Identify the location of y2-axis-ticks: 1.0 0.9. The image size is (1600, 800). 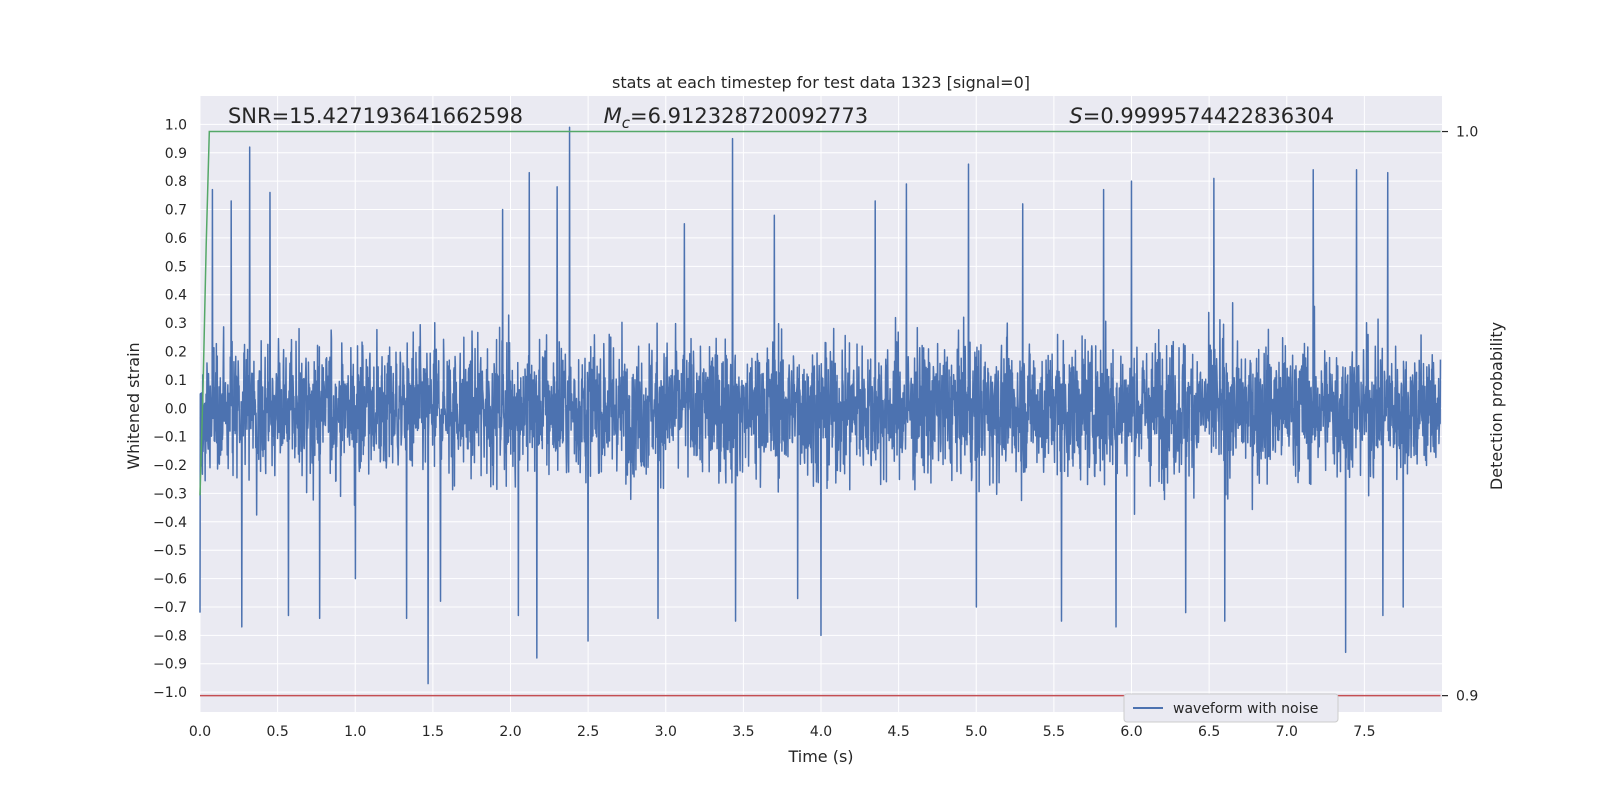
(1460, 415).